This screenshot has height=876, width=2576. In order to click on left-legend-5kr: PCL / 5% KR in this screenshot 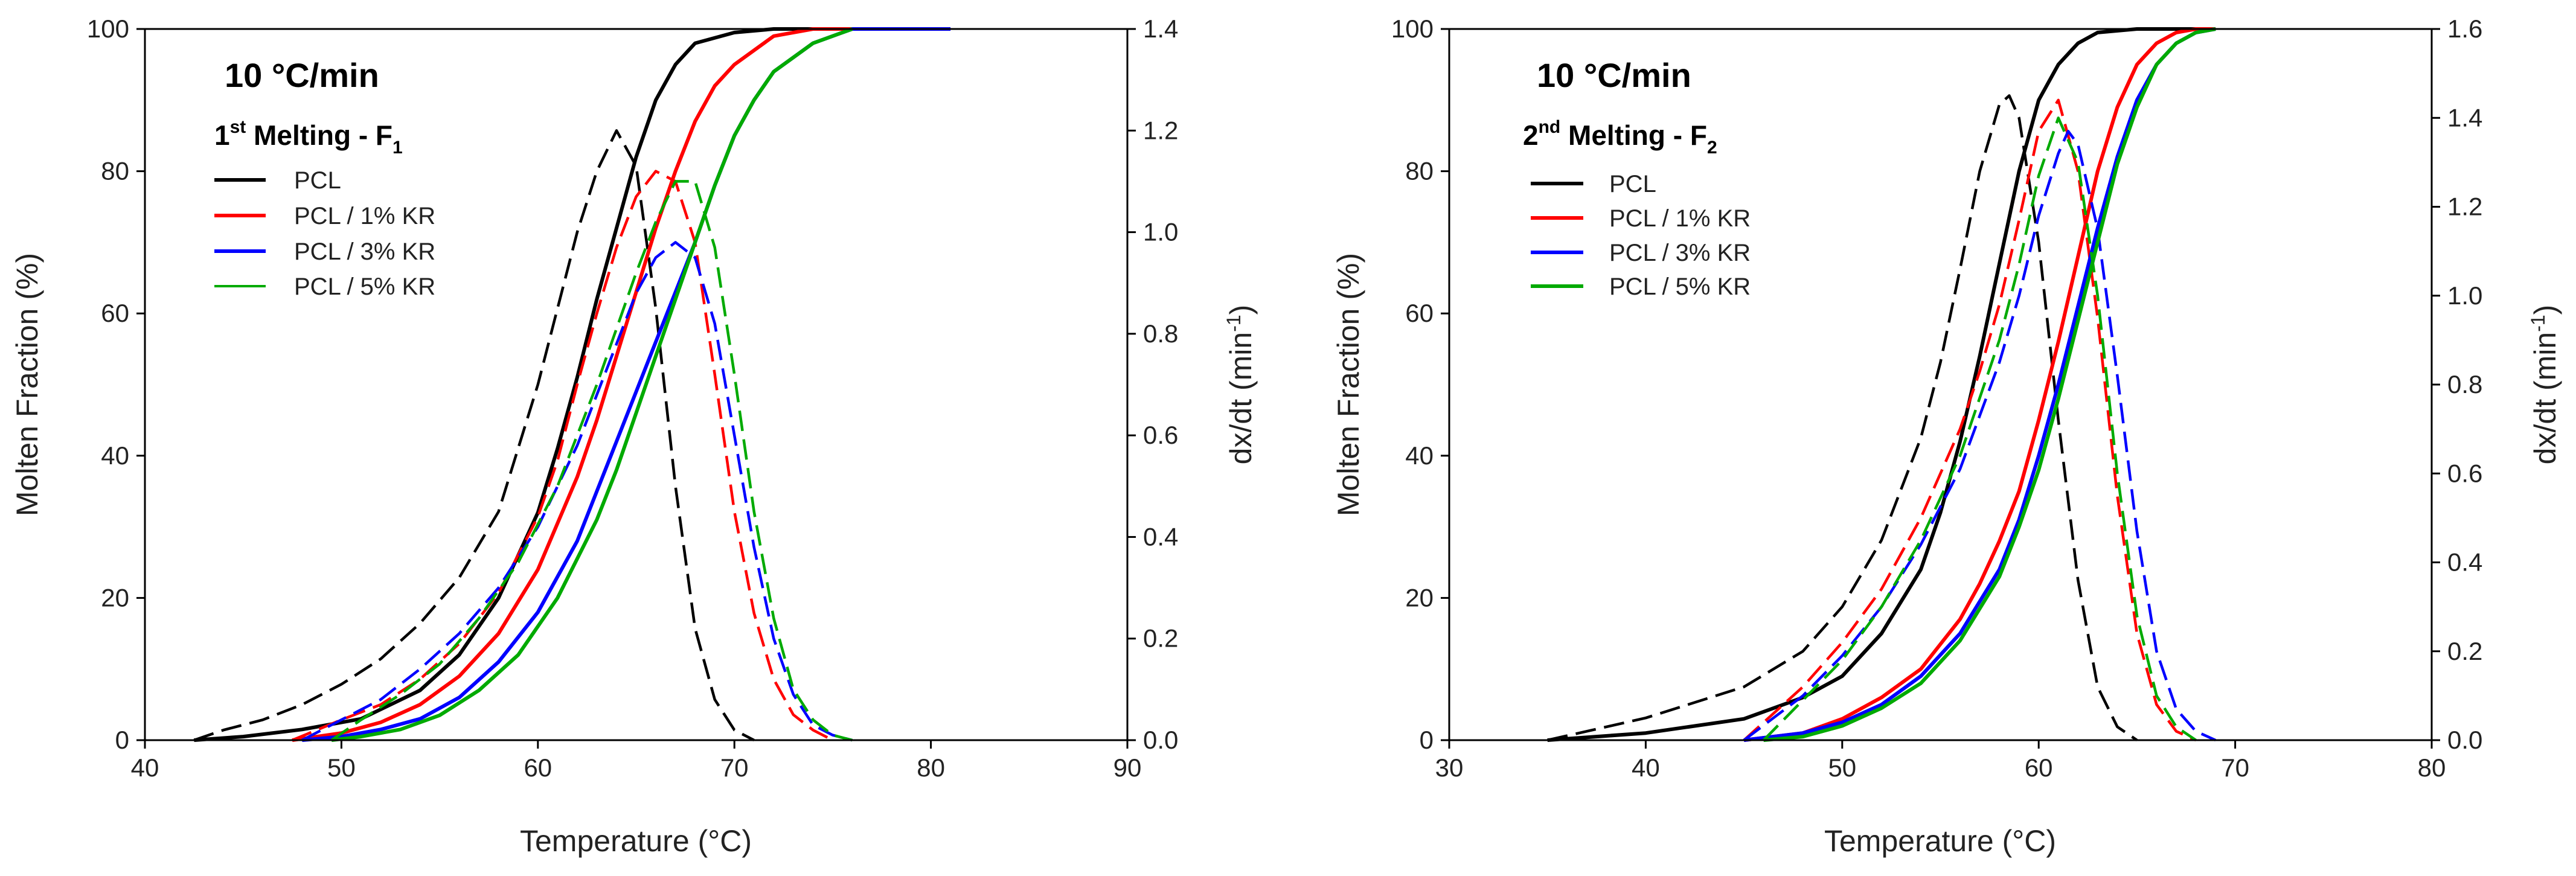, I will do `click(364, 286)`.